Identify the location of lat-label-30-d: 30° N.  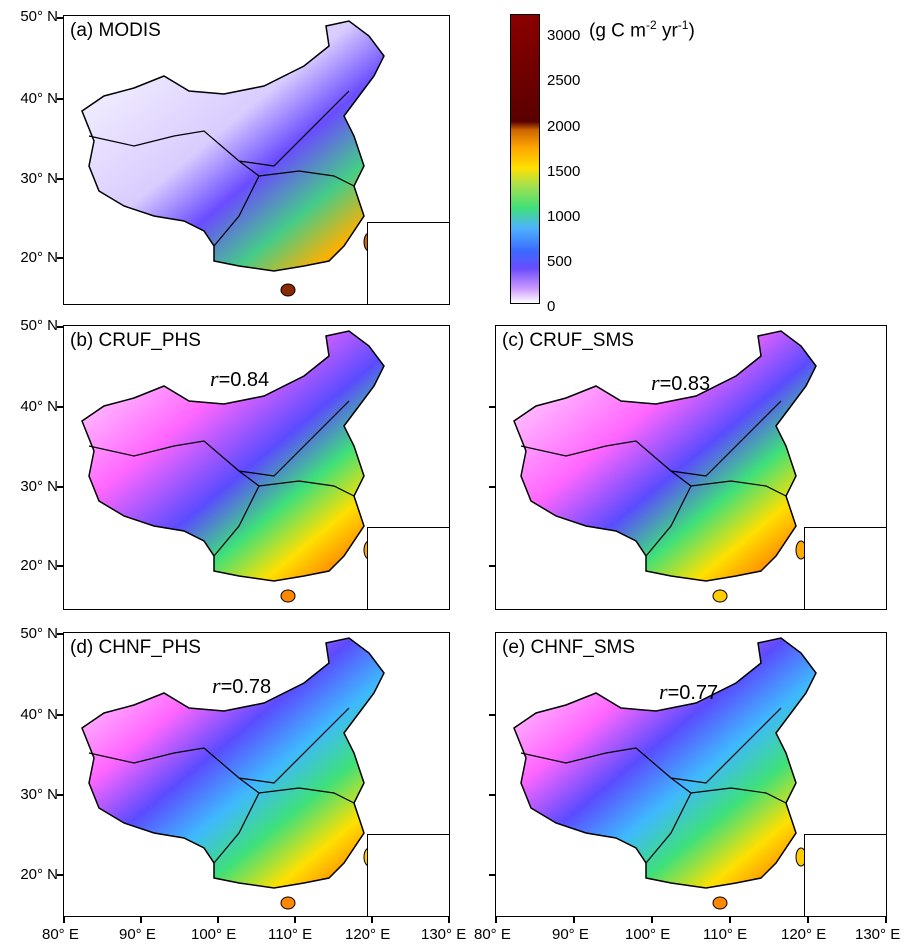
(39, 794).